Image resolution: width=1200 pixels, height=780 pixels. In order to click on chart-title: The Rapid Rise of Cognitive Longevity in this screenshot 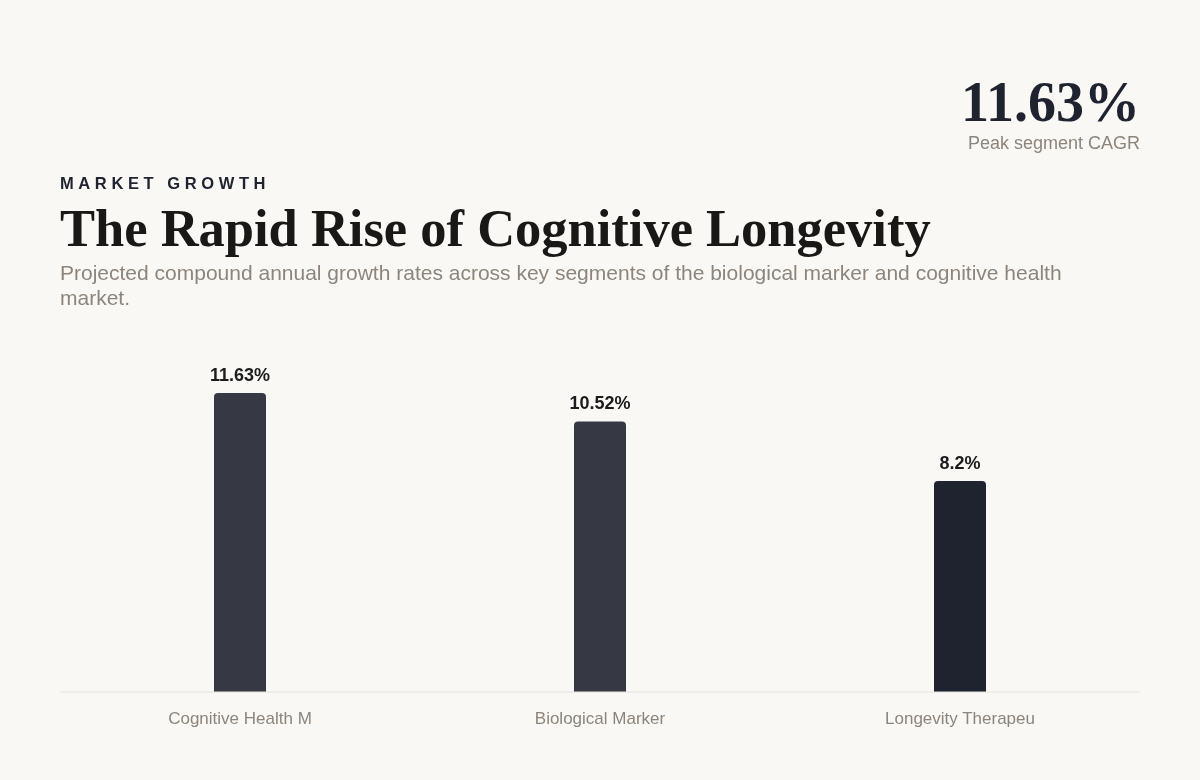, I will do `click(495, 228)`.